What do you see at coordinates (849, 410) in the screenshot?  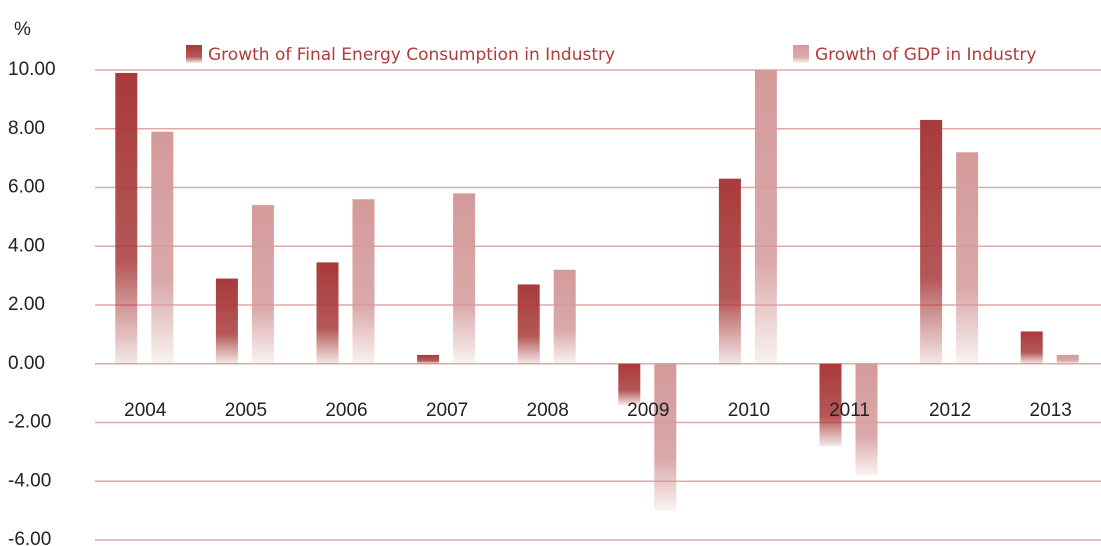 I see `x-tick-label: 2011` at bounding box center [849, 410].